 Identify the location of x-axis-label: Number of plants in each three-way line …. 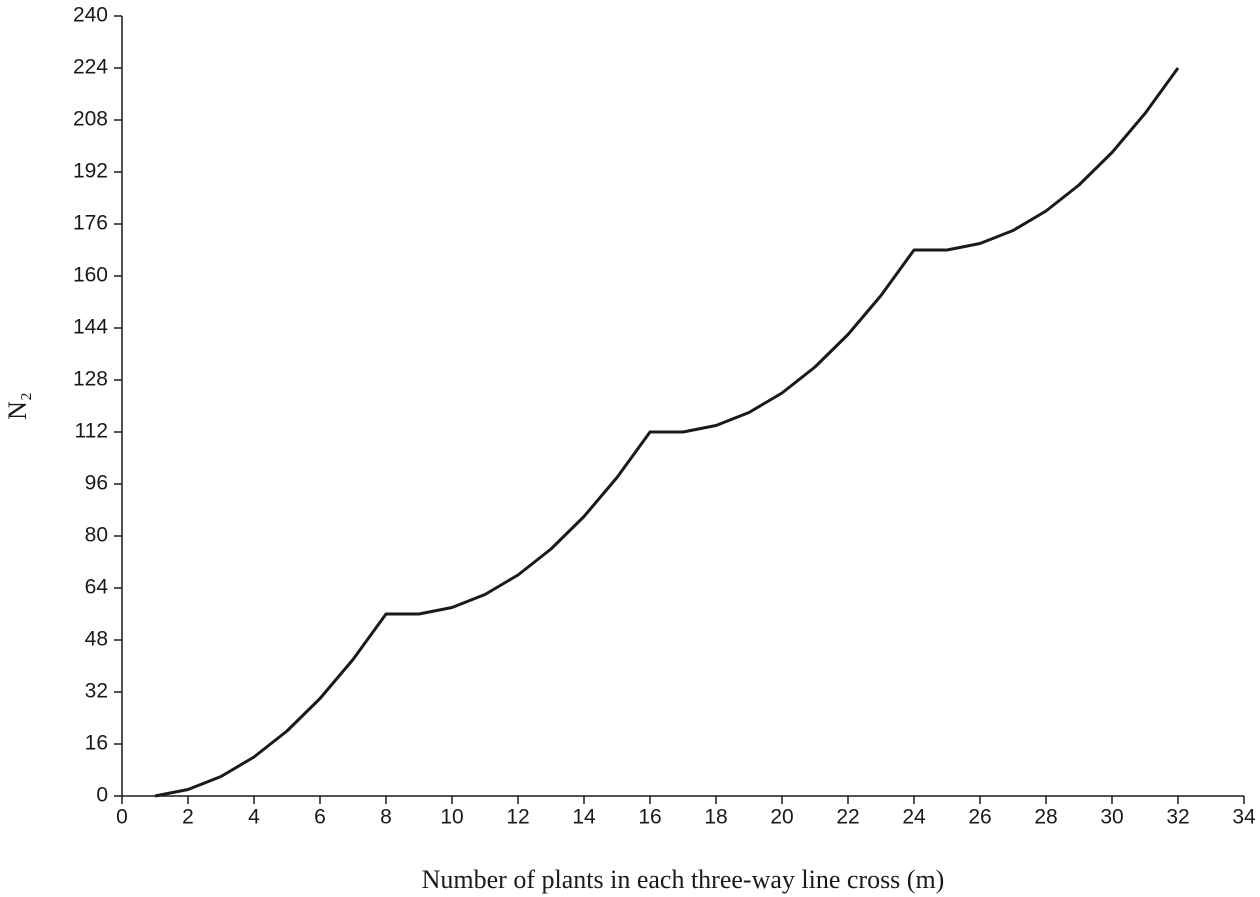
(683, 879).